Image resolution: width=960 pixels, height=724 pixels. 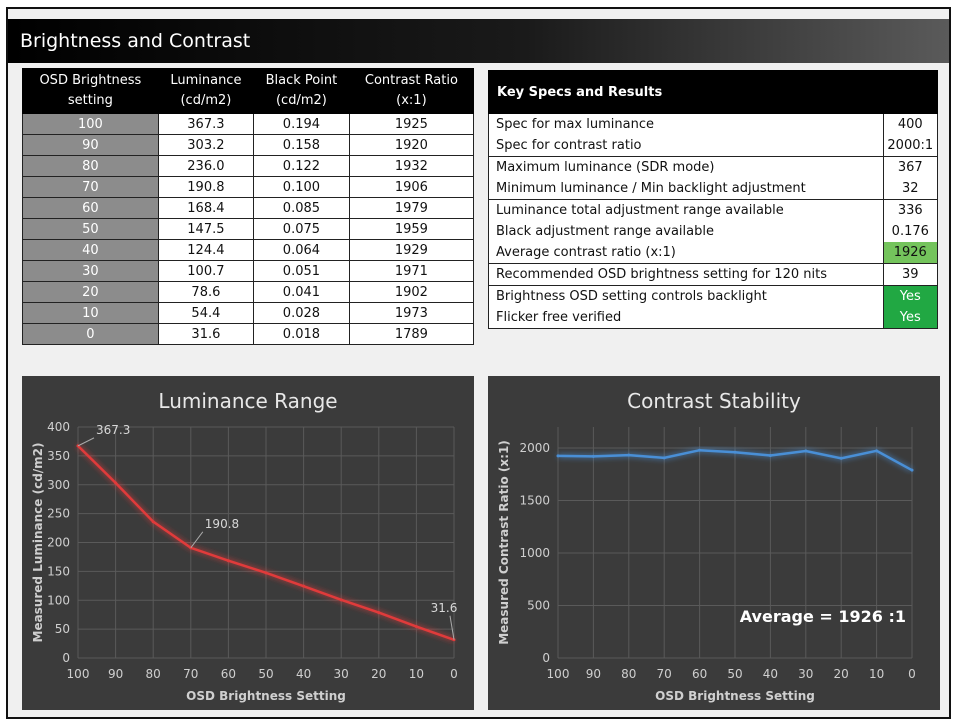 I want to click on y-tick-label: 200, so click(x=58, y=543).